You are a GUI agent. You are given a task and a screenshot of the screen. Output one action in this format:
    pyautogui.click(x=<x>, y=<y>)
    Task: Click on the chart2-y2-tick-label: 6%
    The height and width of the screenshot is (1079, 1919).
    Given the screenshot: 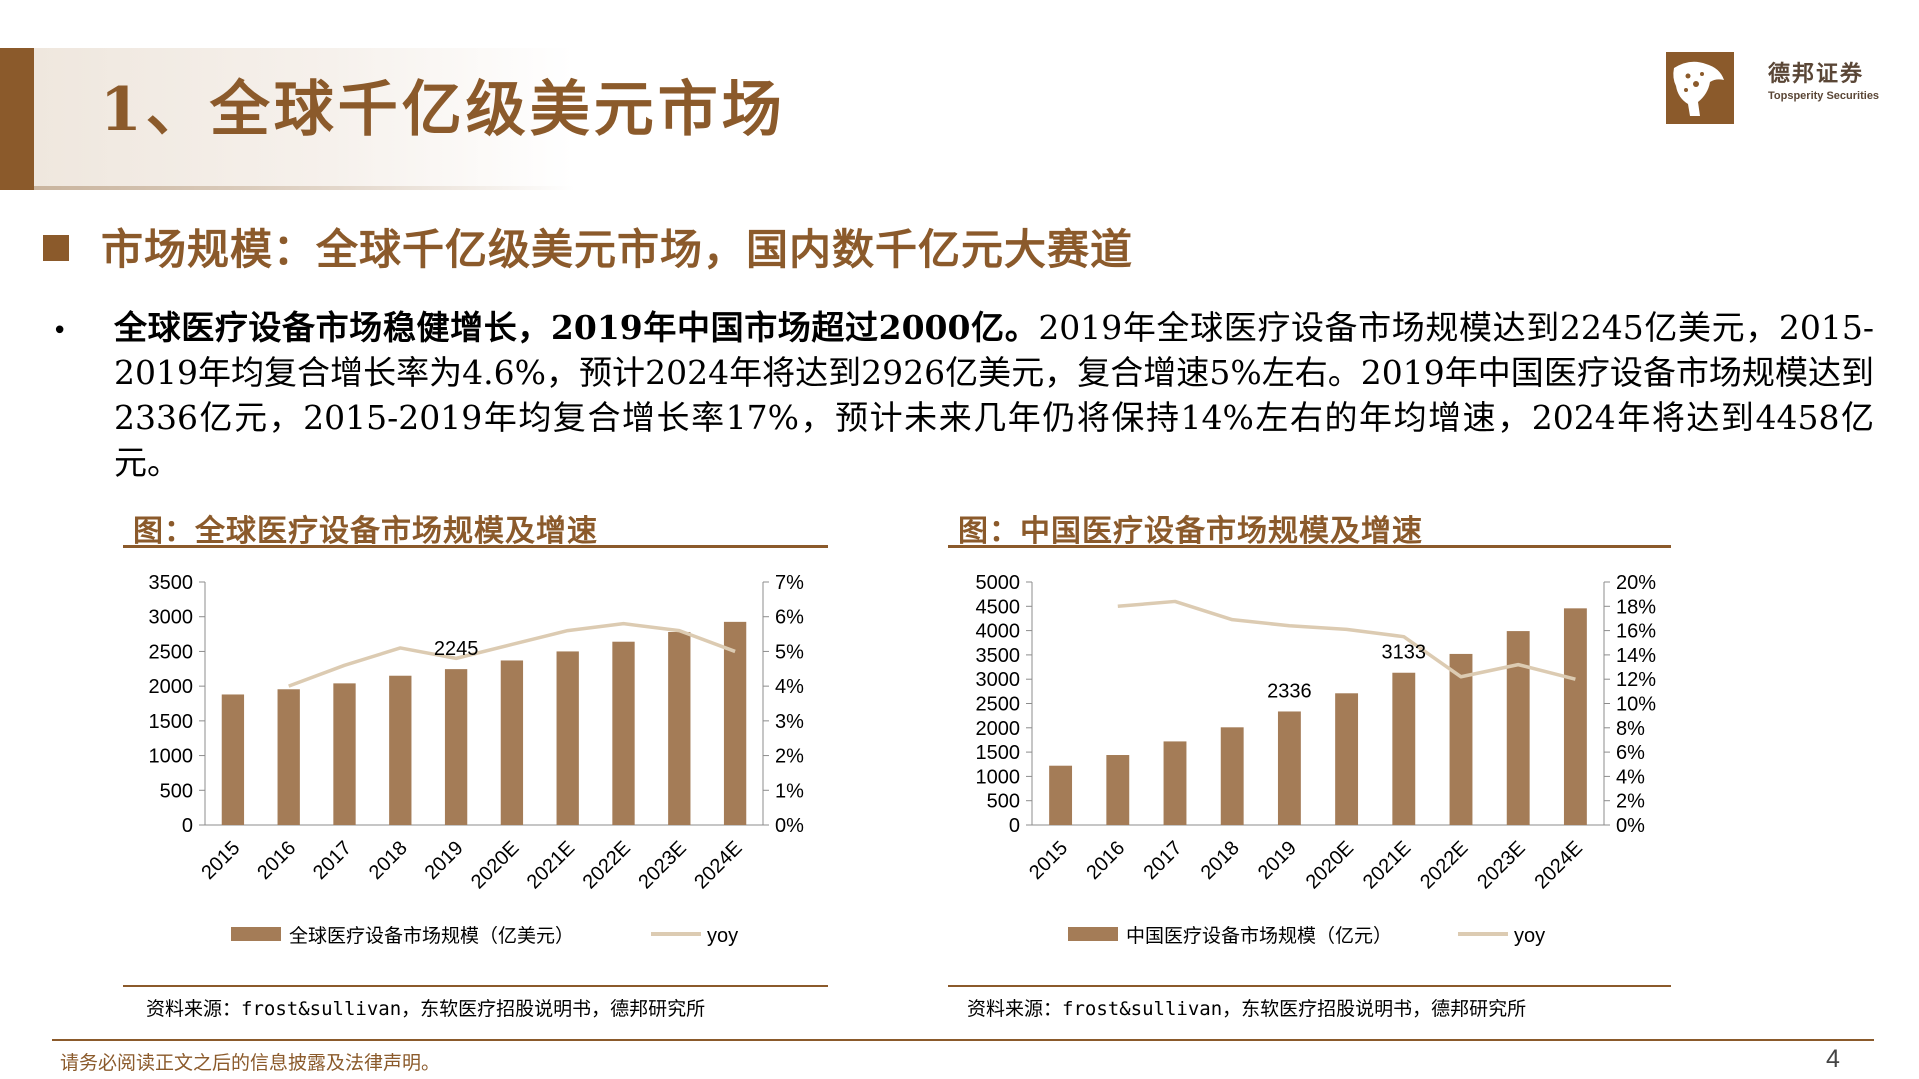 What is the action you would take?
    pyautogui.click(x=1630, y=753)
    